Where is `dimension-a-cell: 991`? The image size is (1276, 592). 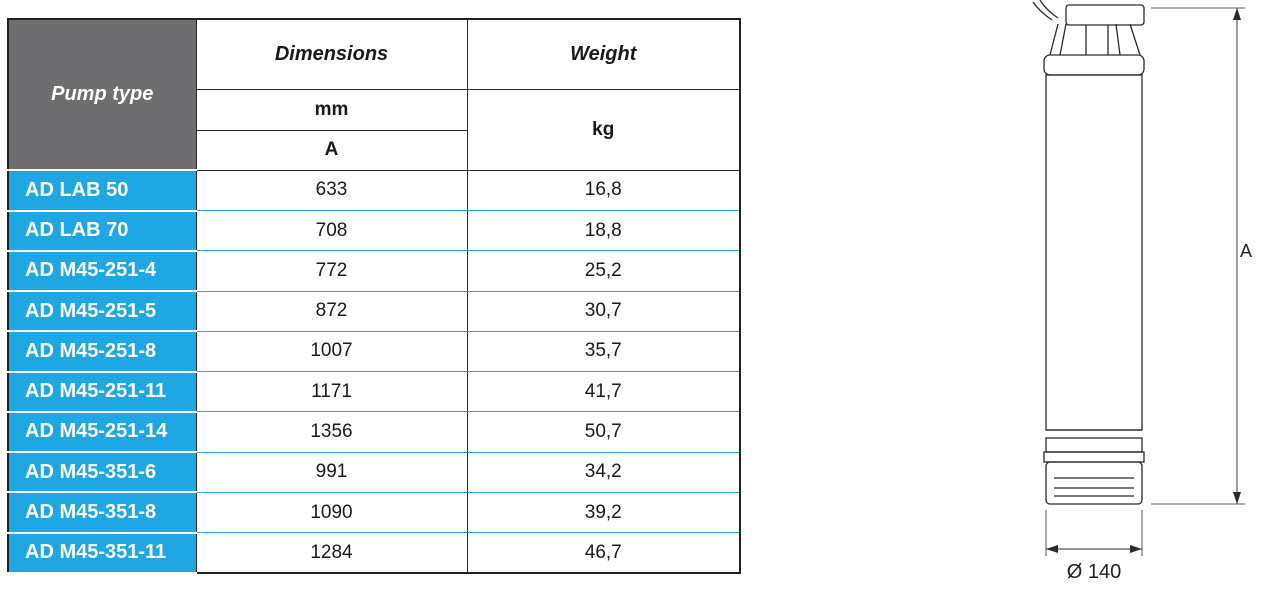 dimension-a-cell: 991 is located at coordinates (331, 472).